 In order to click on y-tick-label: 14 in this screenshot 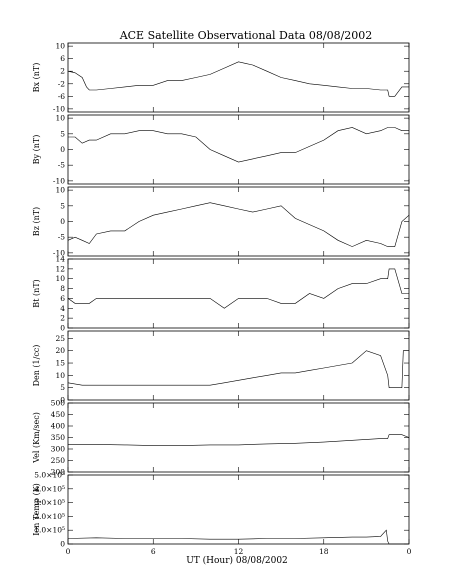, I will do `click(60, 259)`.